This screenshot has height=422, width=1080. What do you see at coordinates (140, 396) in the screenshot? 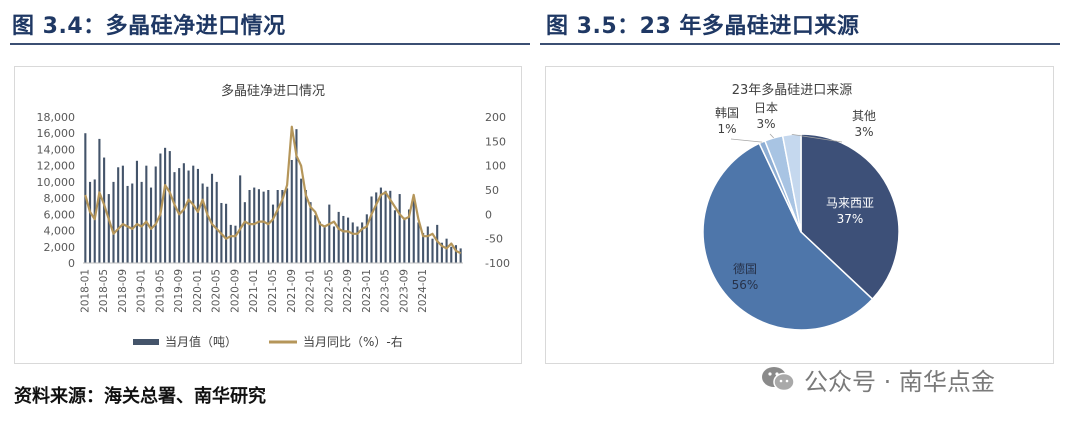
I see `source-note: 资料来源：海关总署、南华研究` at bounding box center [140, 396].